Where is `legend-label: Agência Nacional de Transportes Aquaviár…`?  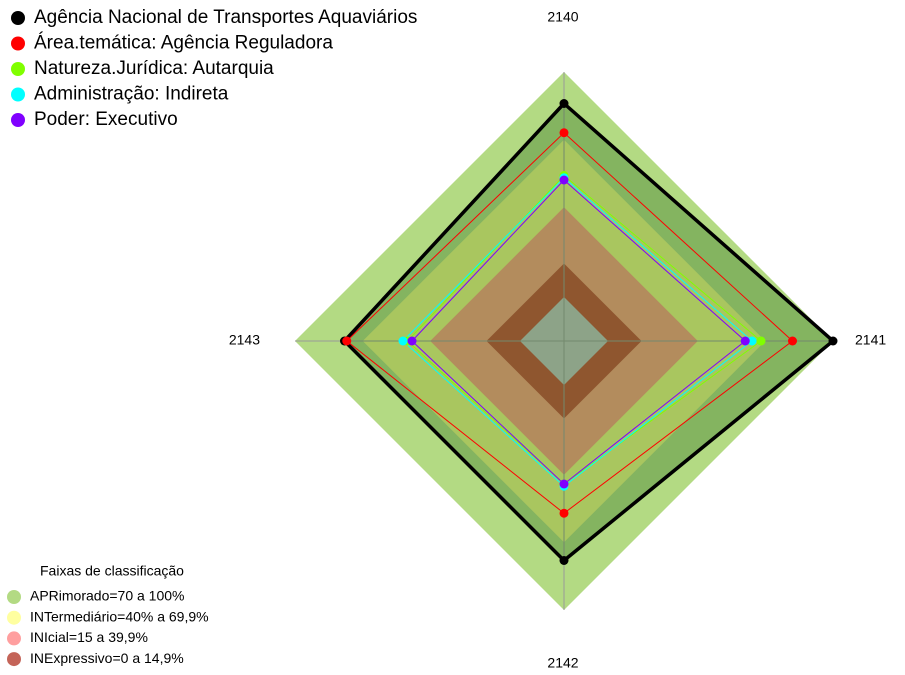
legend-label: Agência Nacional de Transportes Aquaviár… is located at coordinates (225, 17).